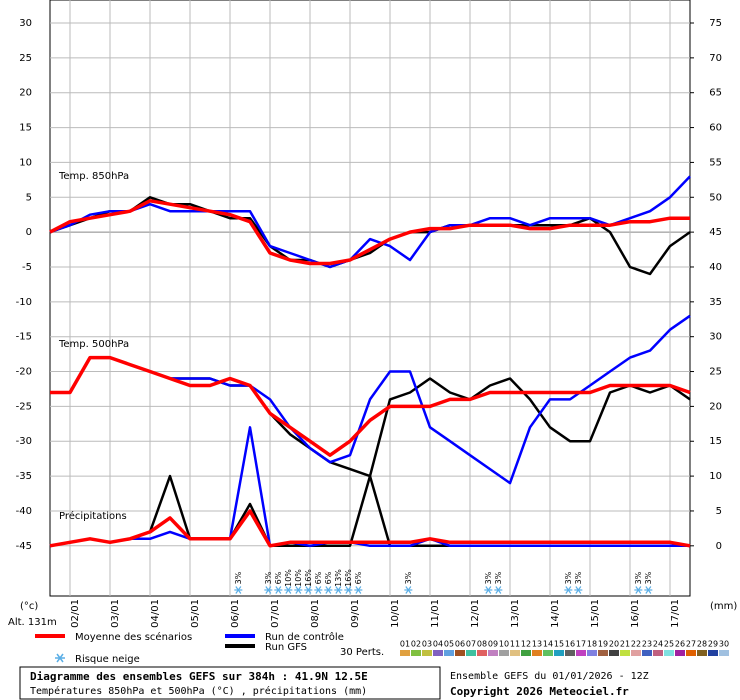  I want to click on x-tick-label: 12/01, so click(475, 613).